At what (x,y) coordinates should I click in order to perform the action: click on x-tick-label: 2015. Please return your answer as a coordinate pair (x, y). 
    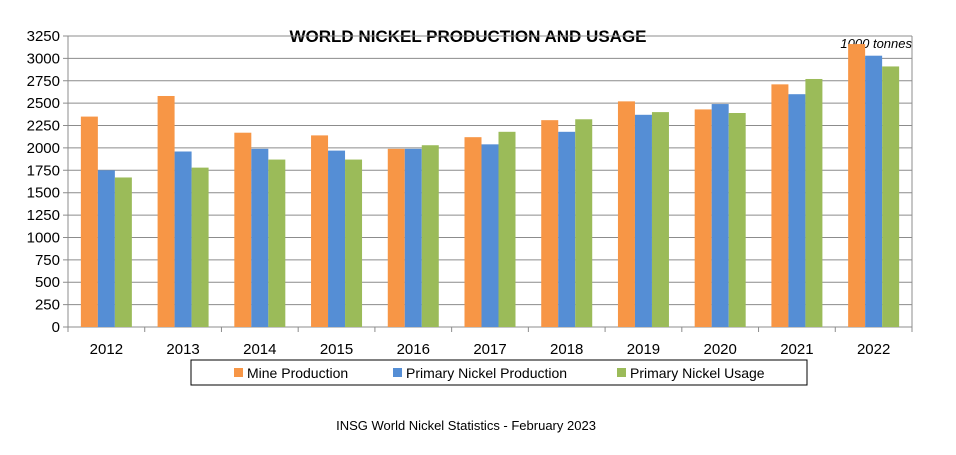
    Looking at the image, I should click on (336, 349).